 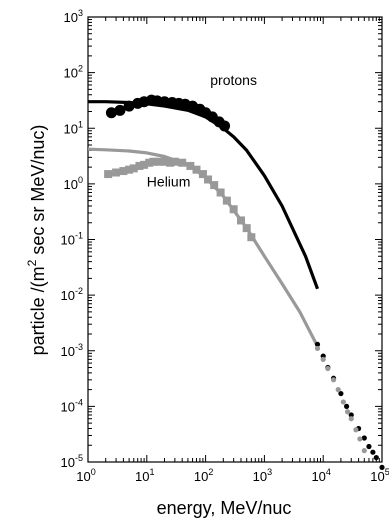 I want to click on y-tick-label: 10¹, so click(x=73, y=127).